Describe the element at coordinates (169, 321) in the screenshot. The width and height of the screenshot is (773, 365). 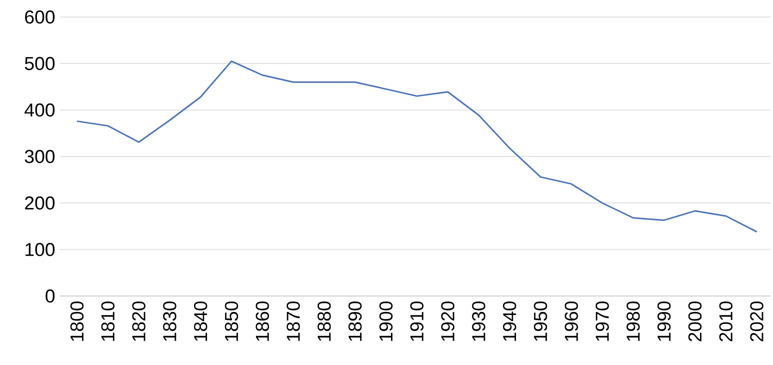
I see `x-tick-label: 1830` at that location.